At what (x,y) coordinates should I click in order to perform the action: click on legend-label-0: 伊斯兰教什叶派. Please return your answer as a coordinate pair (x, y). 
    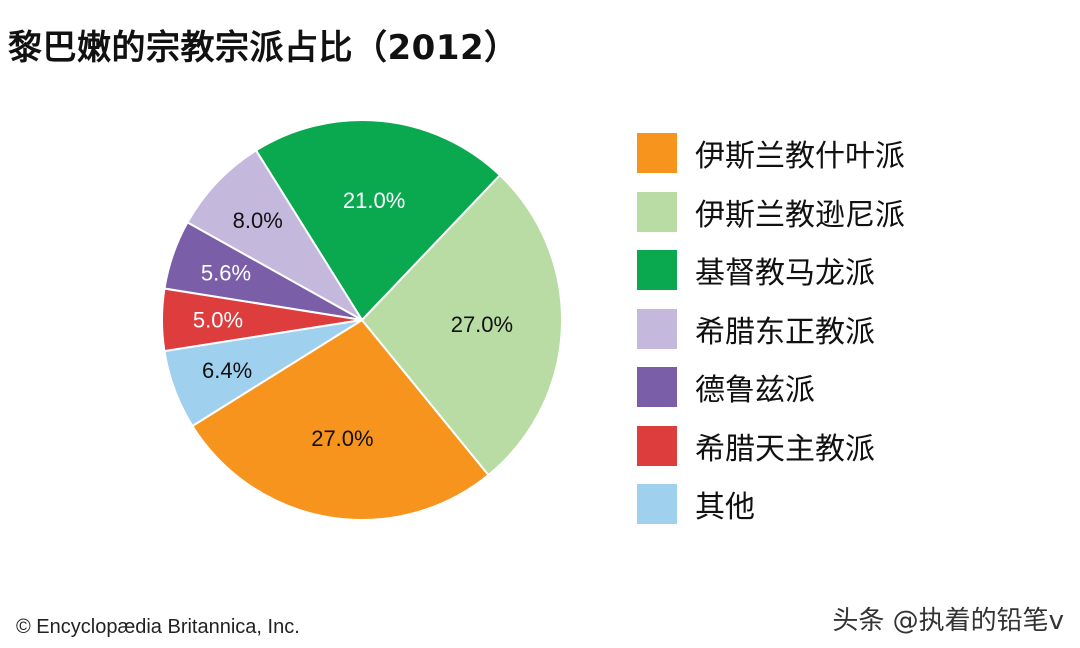
    Looking at the image, I should click on (800, 157).